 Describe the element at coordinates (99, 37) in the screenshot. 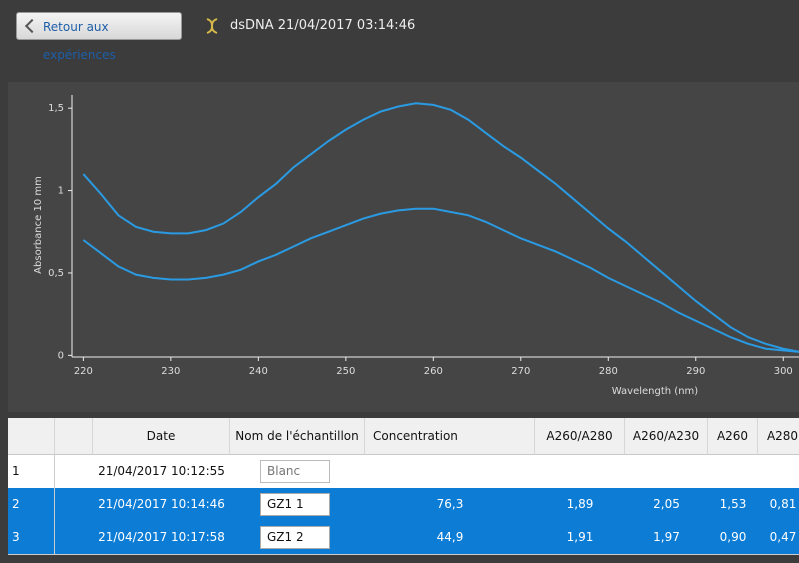

I see `back-button: Retour aux expériences` at that location.